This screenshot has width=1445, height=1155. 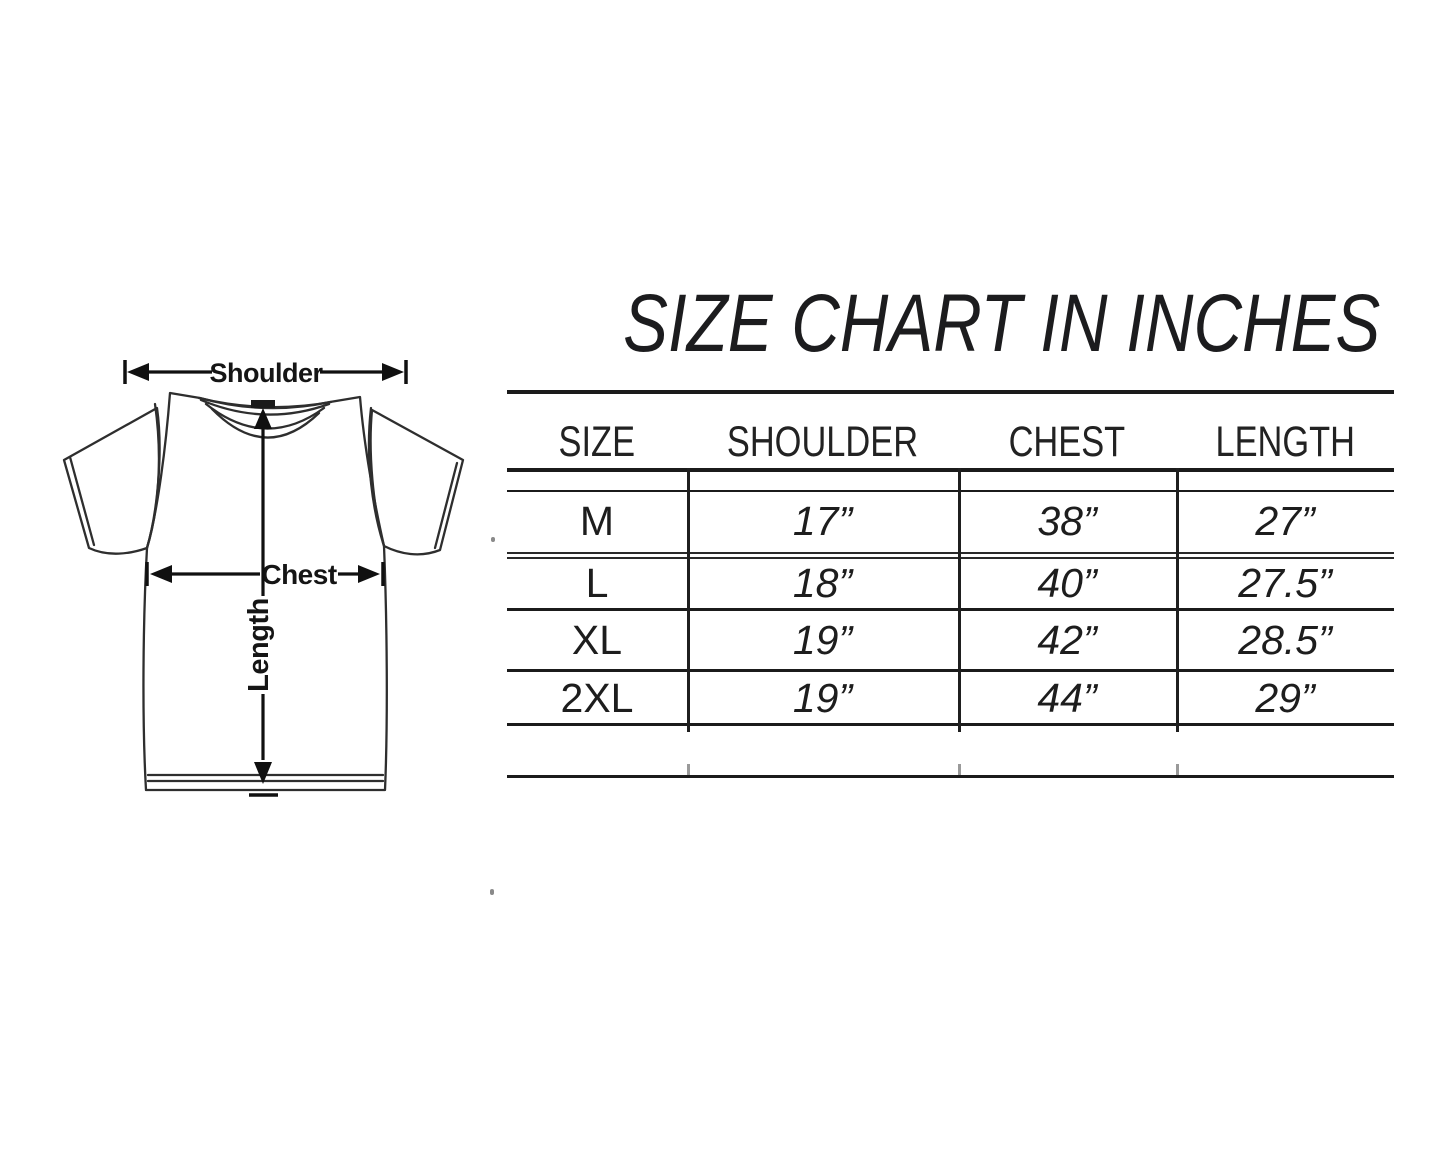 I want to click on footer-rule, so click(x=950, y=776).